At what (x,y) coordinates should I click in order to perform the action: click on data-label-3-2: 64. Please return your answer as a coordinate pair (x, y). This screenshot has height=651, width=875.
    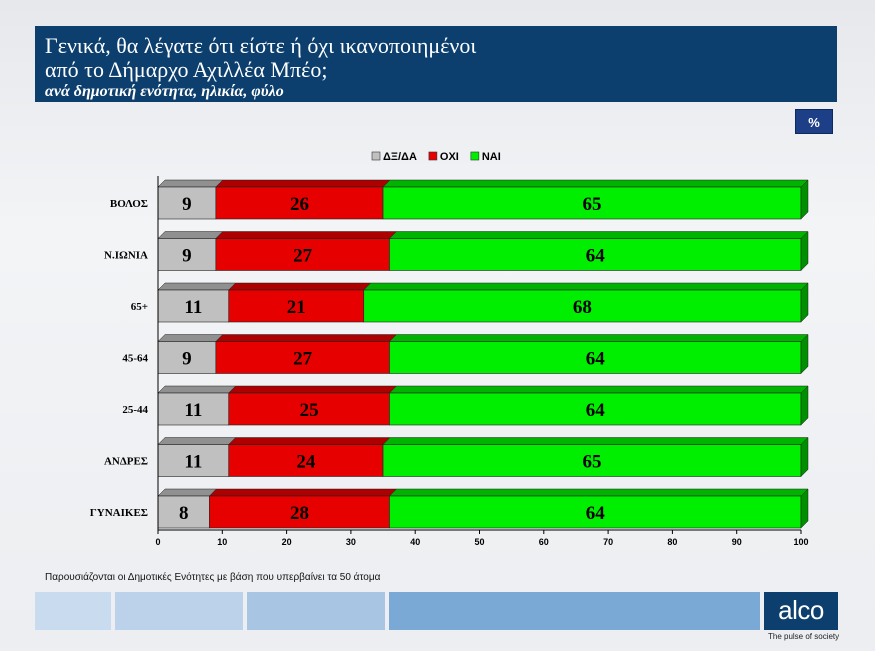
    Looking at the image, I should click on (596, 359).